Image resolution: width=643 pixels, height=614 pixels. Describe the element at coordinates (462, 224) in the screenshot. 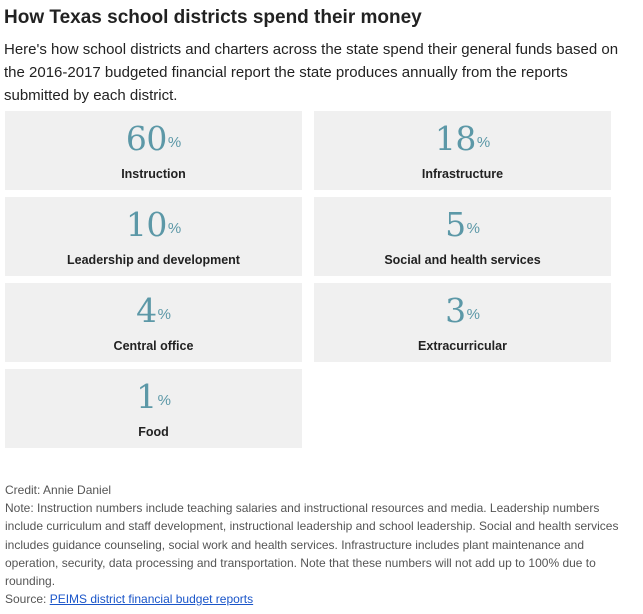

I see `stat-value: 5%` at that location.